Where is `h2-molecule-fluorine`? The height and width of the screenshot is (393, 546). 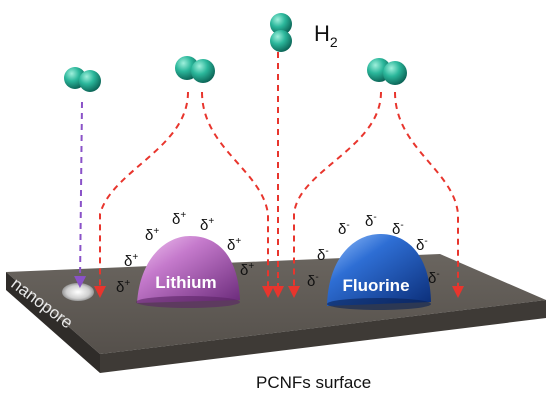 h2-molecule-fluorine is located at coordinates (387, 71).